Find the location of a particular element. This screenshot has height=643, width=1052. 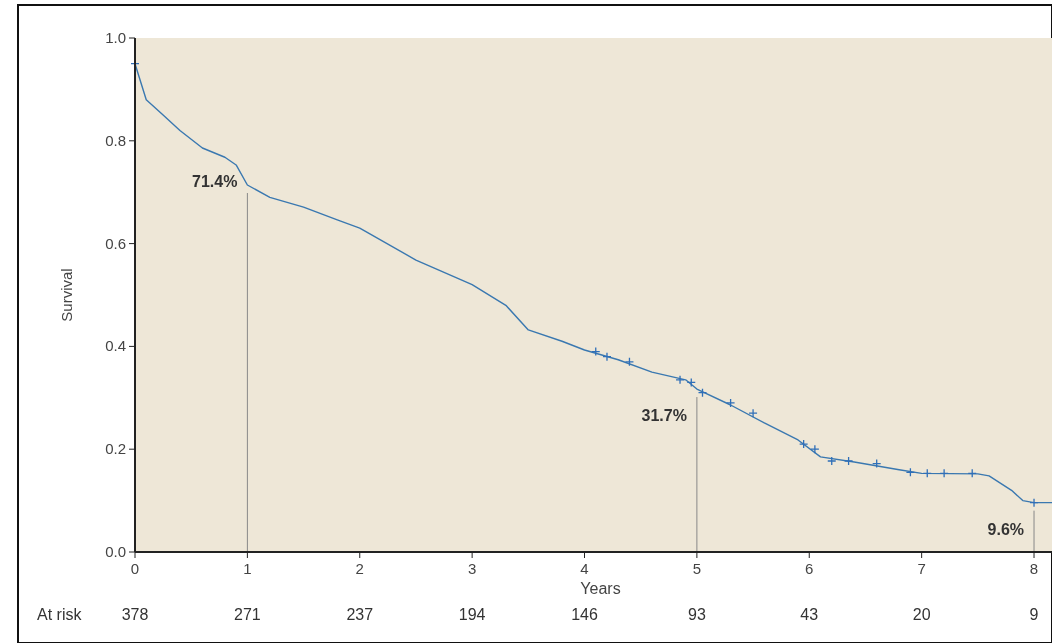

text: 9 is located at coordinates (1034, 614).